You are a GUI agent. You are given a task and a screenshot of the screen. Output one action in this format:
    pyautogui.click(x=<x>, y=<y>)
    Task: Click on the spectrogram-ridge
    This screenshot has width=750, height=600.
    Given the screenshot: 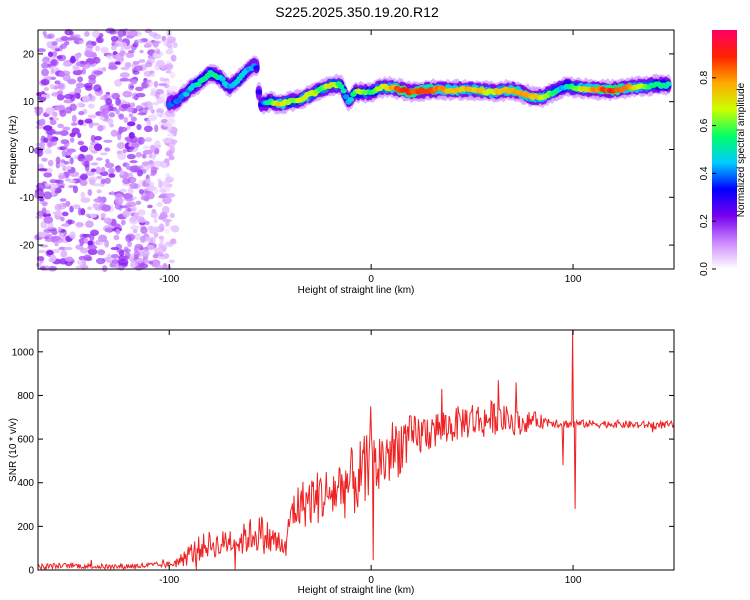 What is the action you would take?
    pyautogui.click(x=419, y=85)
    